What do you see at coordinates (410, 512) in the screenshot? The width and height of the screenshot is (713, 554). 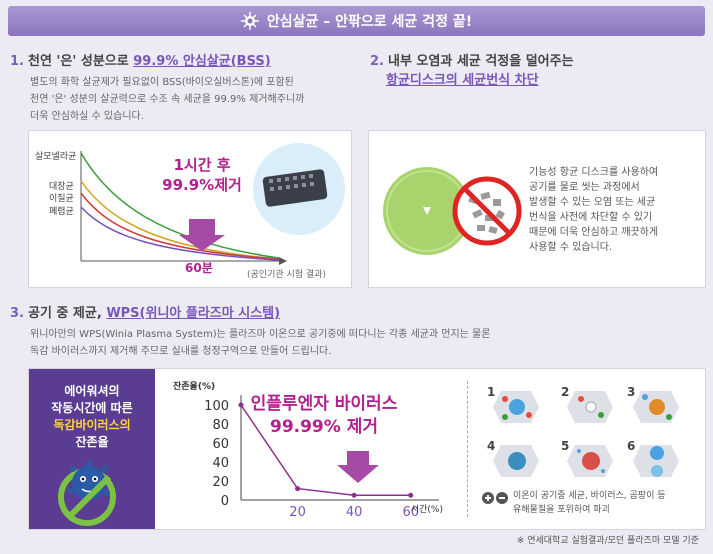 I see `x-tick-label: 60` at bounding box center [410, 512].